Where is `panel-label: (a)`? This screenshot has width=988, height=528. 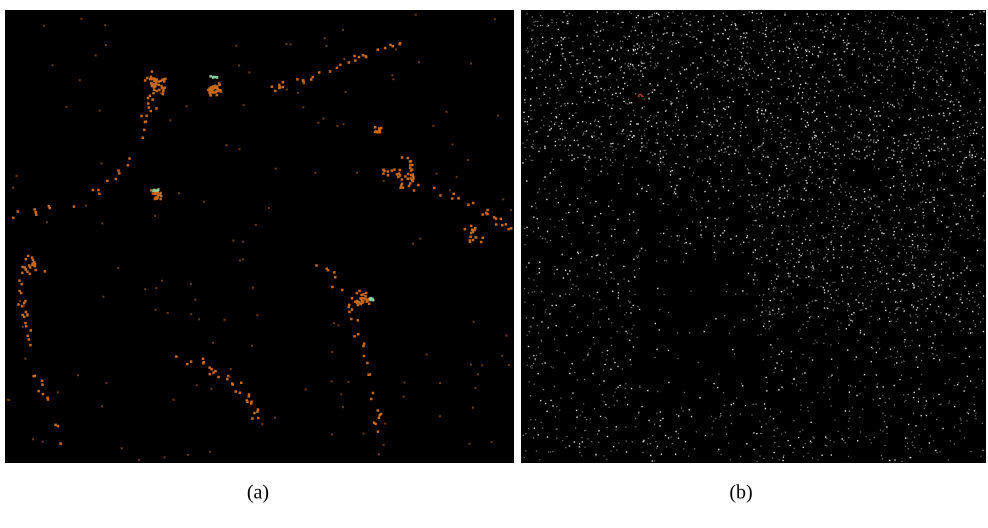 panel-label: (a) is located at coordinates (258, 493).